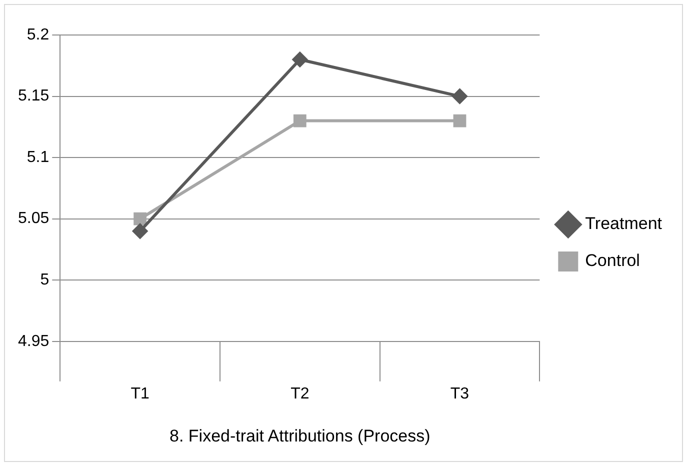  I want to click on y-tick-label: 5.1, so click(38, 157).